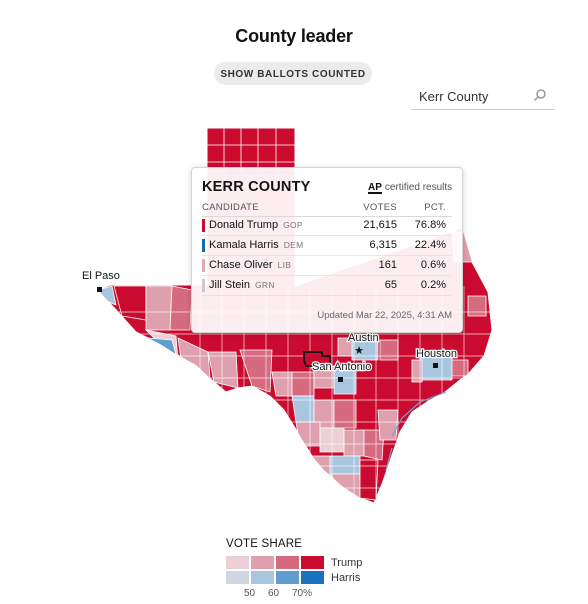 The width and height of the screenshot is (588, 604). I want to click on houston-label: Houston, so click(436, 354).